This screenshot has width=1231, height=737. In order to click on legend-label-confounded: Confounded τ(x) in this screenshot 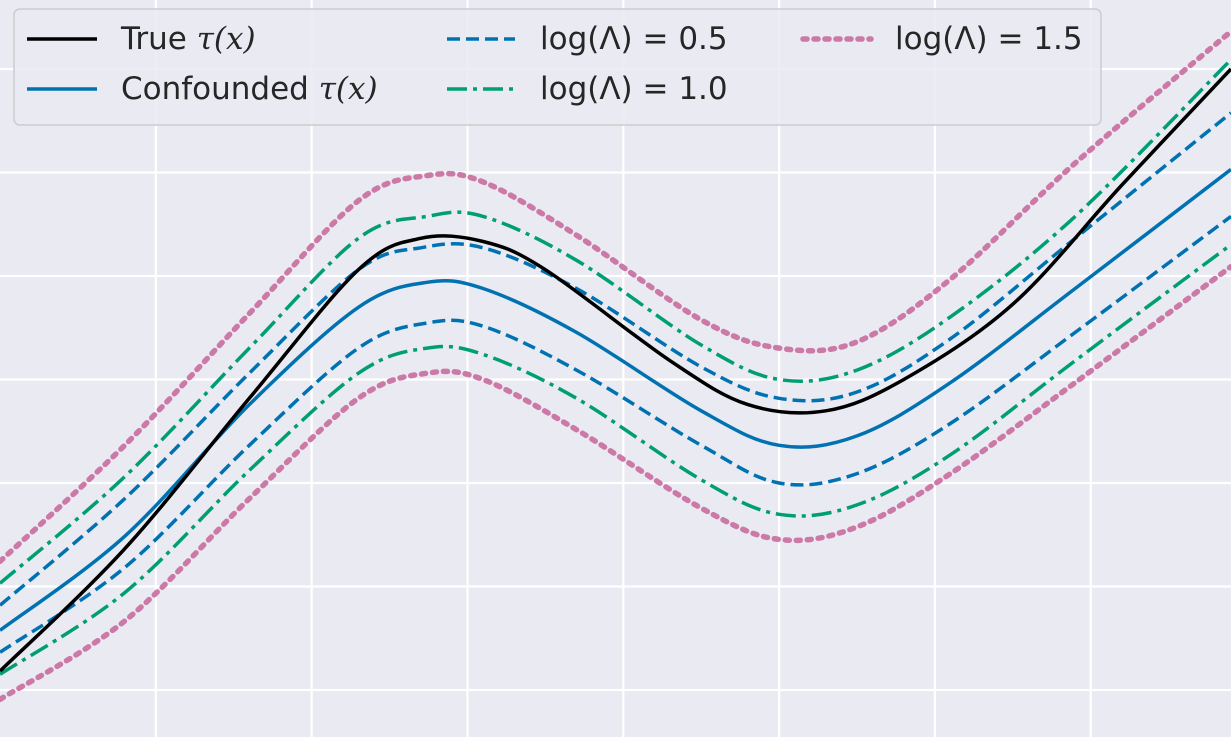, I will do `click(249, 89)`.